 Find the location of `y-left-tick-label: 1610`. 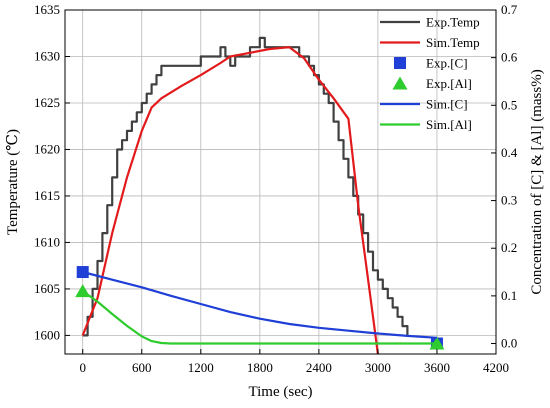

y-left-tick-label: 1610 is located at coordinates (47, 241).